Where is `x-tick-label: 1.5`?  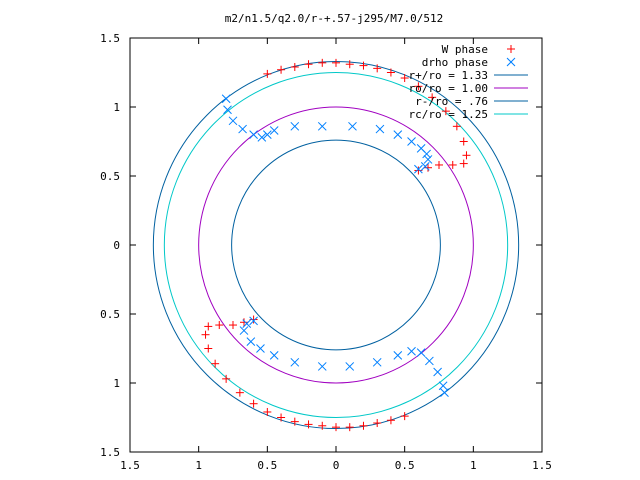 x-tick-label: 1.5 is located at coordinates (130, 465).